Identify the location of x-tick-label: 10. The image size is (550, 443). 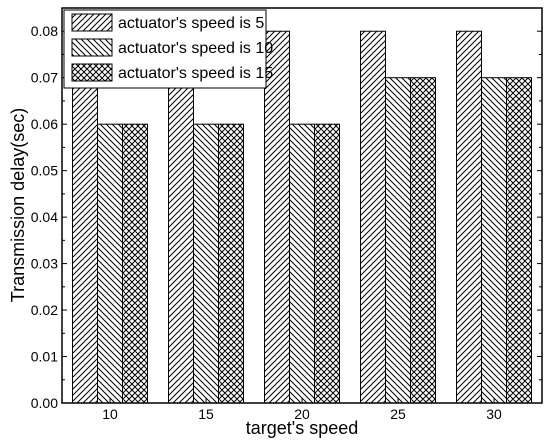
(110, 414).